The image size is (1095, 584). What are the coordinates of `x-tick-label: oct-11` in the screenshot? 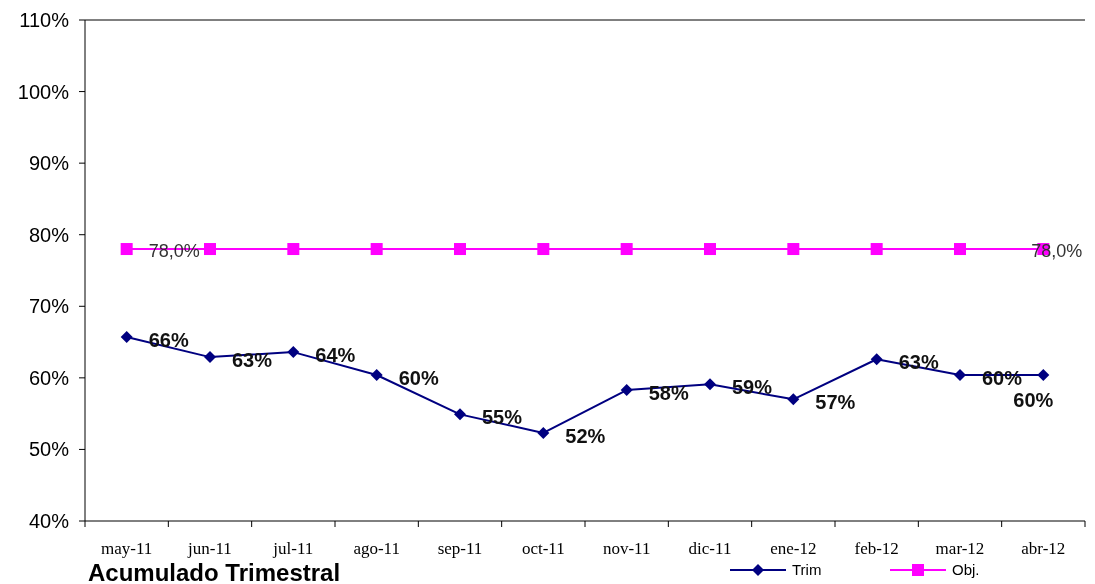 It's located at (543, 548).